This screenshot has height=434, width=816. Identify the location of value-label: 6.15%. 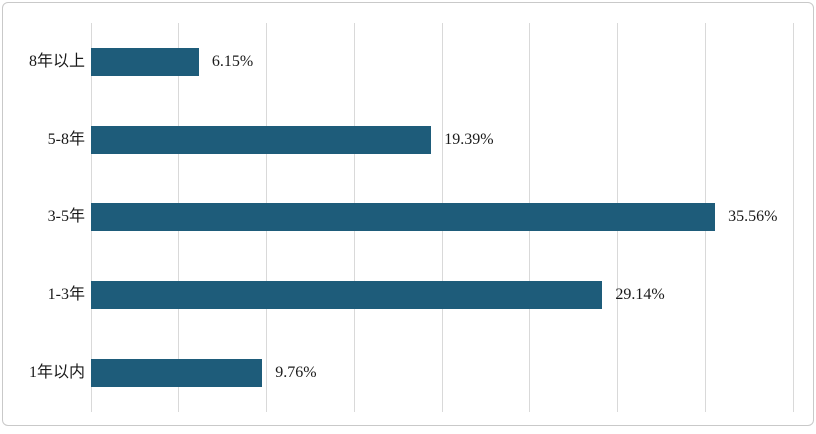
(232, 61).